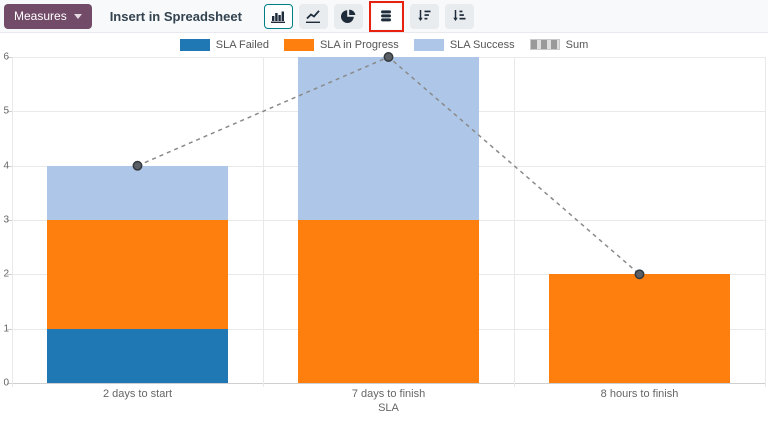 Image resolution: width=768 pixels, height=421 pixels. Describe the element at coordinates (482, 44) in the screenshot. I see `legend-label: SLA Success` at that location.